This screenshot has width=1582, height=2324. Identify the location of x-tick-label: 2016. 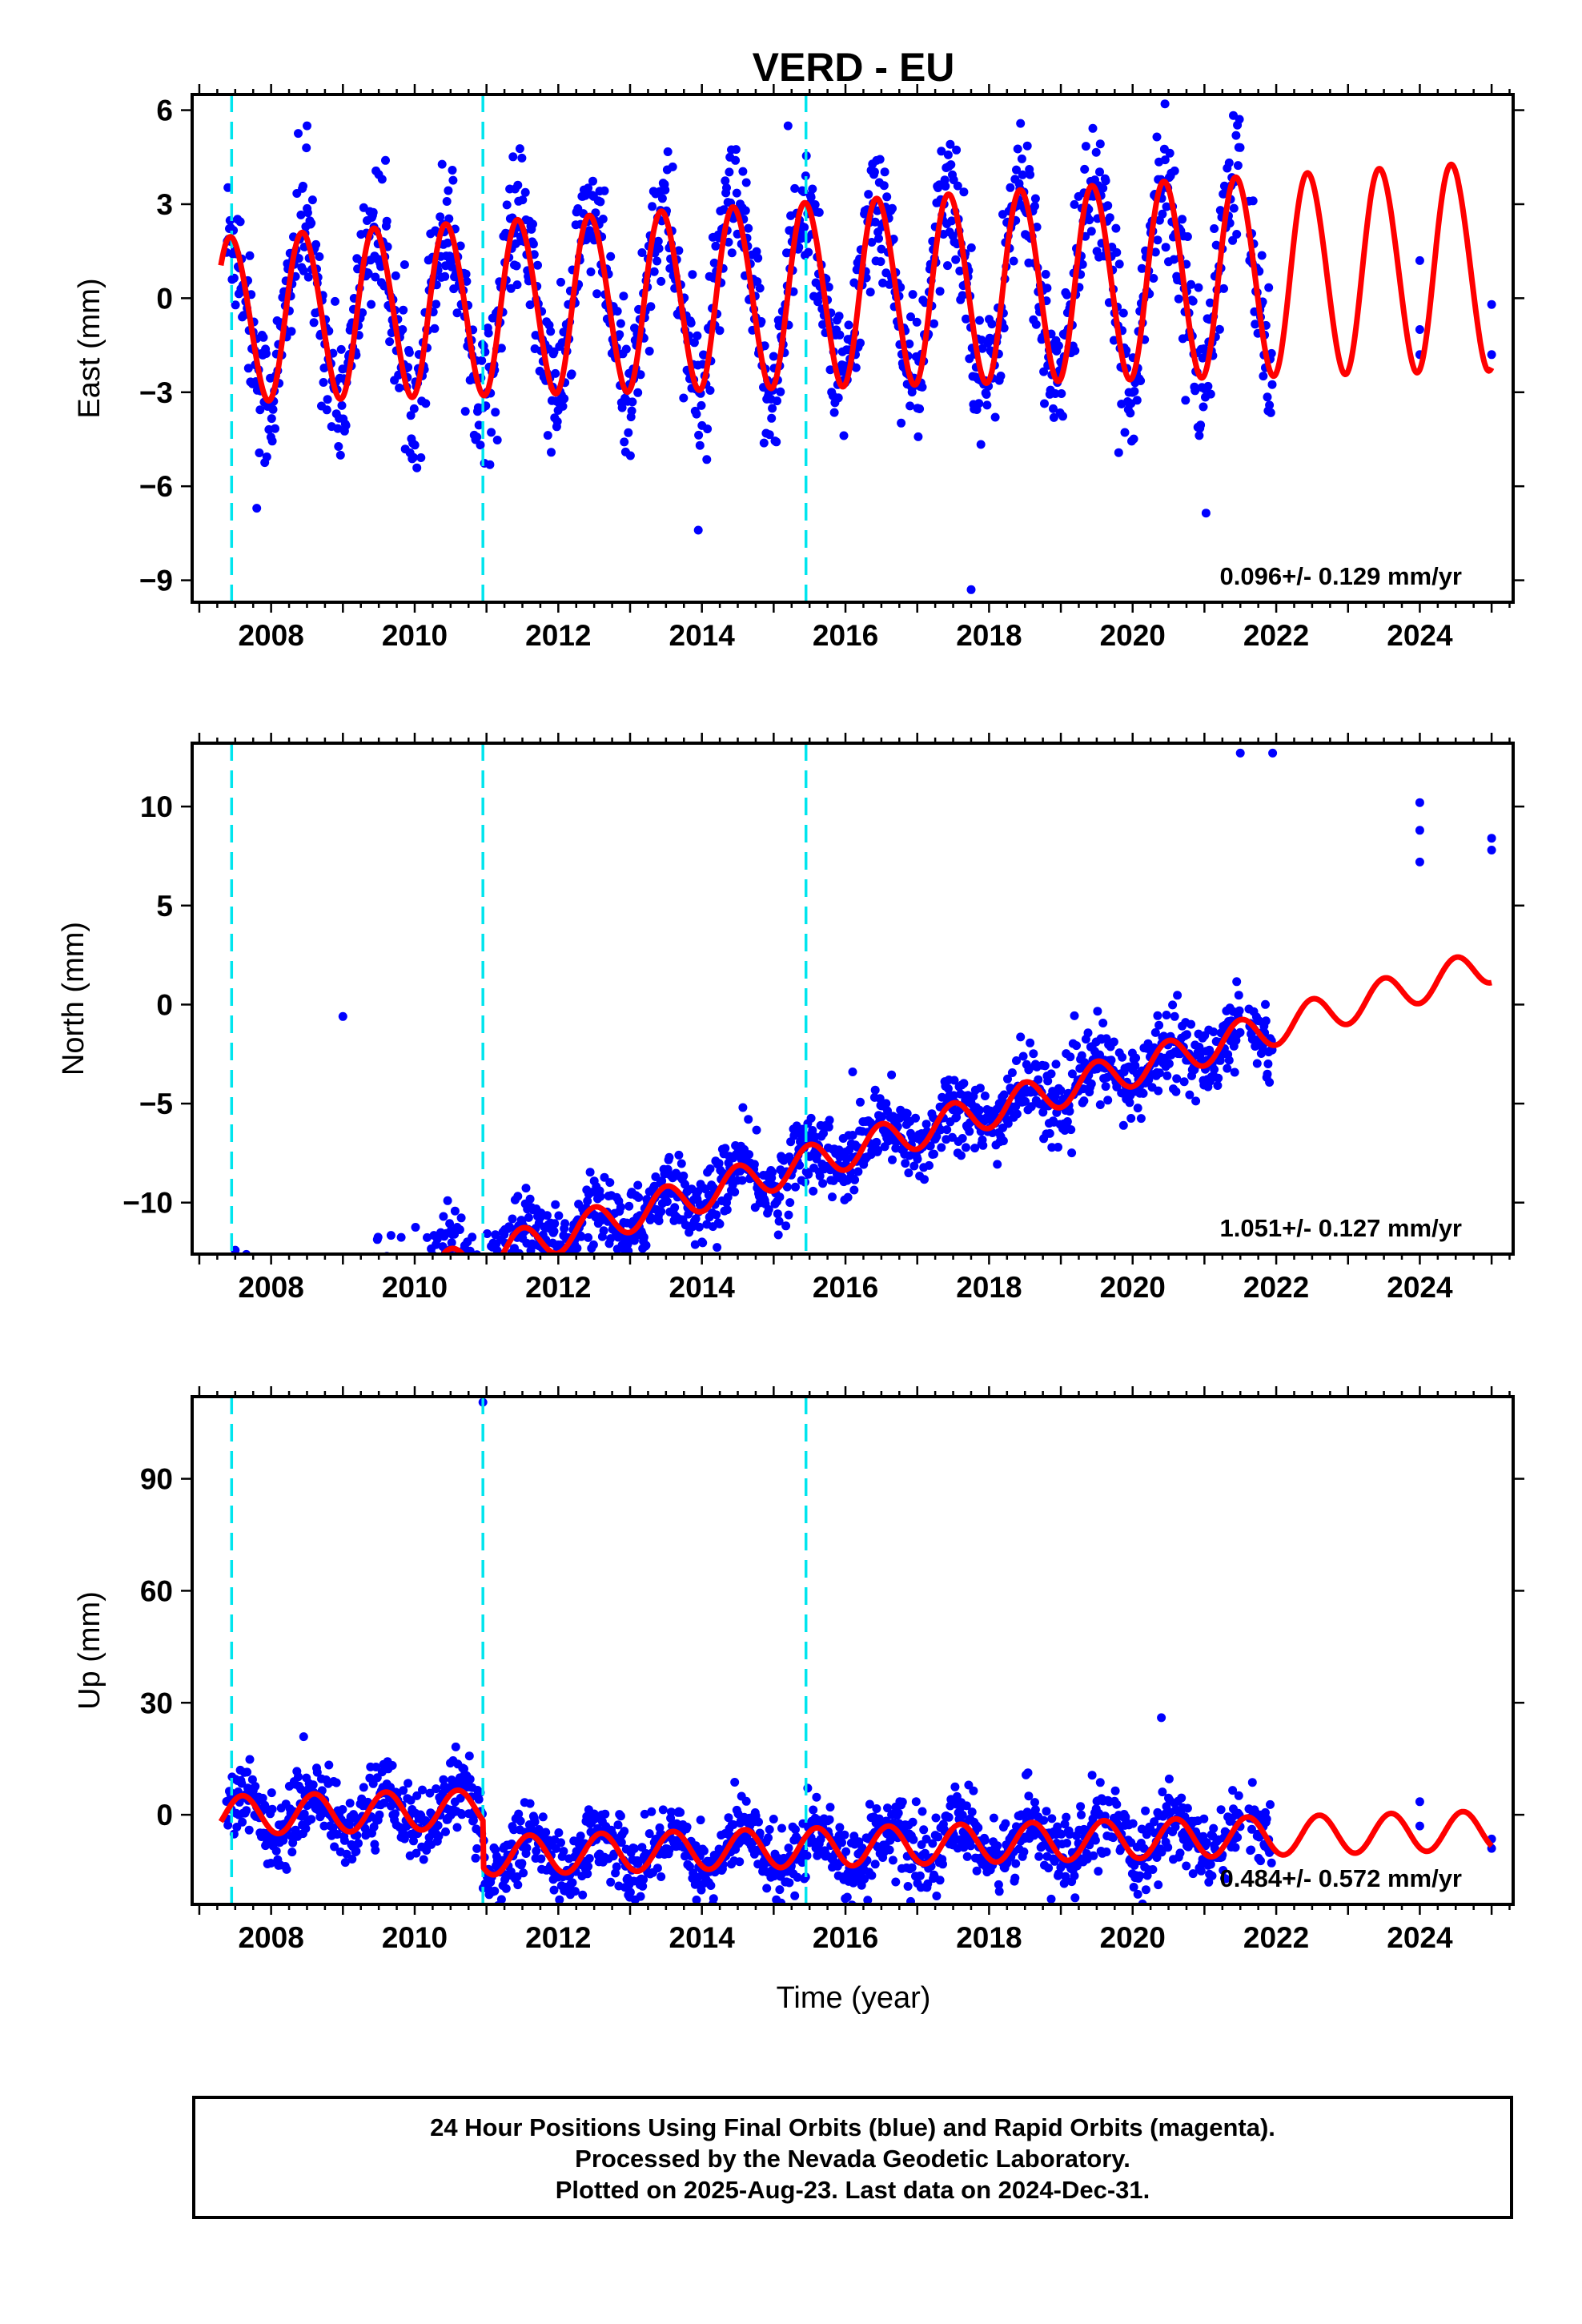
(846, 635).